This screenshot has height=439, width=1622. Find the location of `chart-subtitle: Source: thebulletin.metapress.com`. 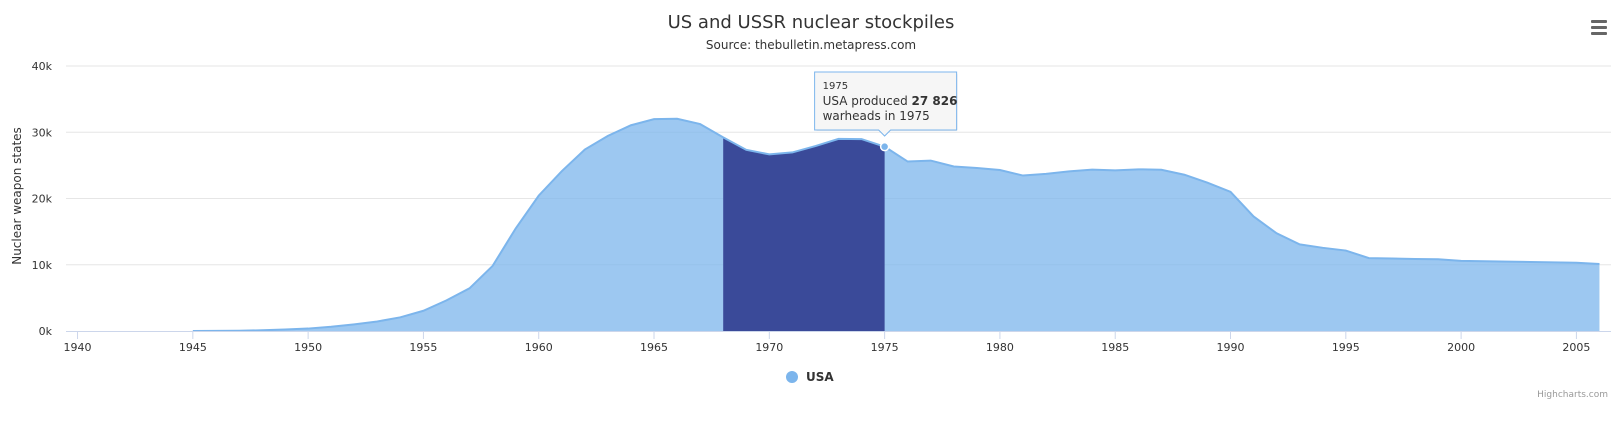

chart-subtitle: Source: thebulletin.metapress.com is located at coordinates (811, 45).